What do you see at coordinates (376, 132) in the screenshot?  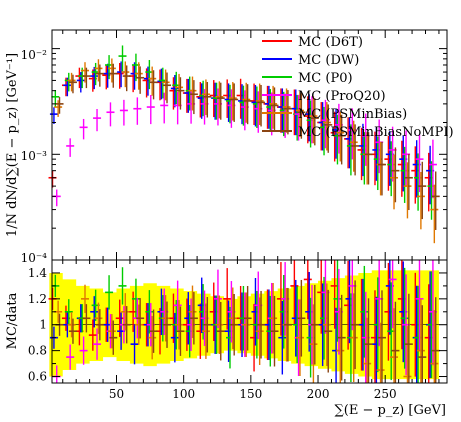 I see `legend-label-psminbiasnompi: MC (PSMinBiasNoMPI)` at bounding box center [376, 132].